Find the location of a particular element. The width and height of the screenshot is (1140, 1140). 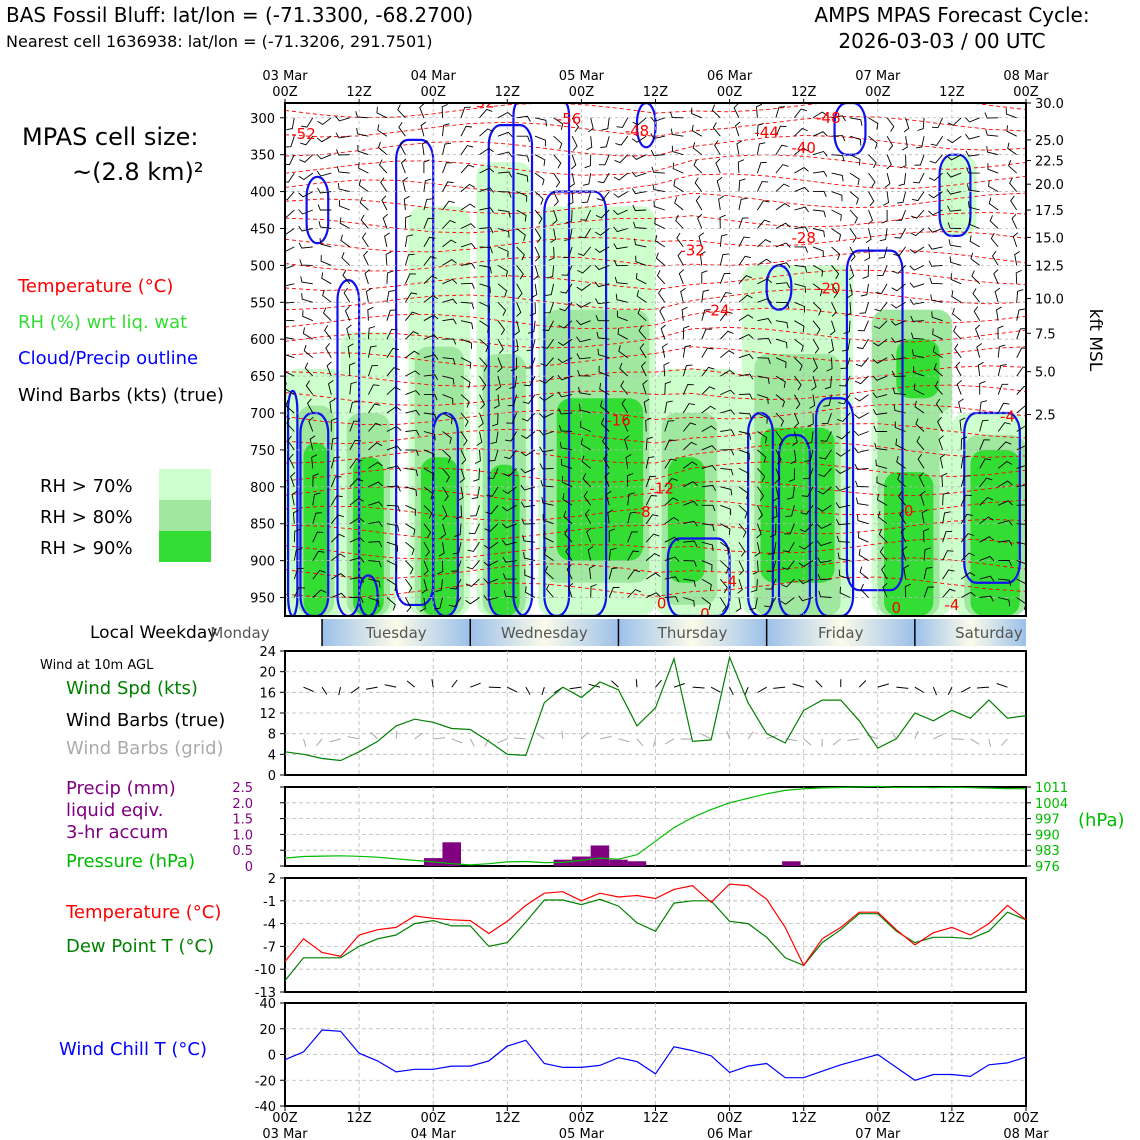

top-tick-hour-6: 00Z is located at coordinates (730, 92).